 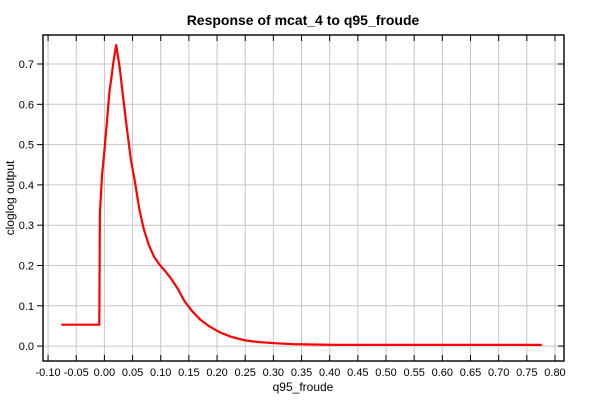 What do you see at coordinates (26, 105) in the screenshot?
I see `y-tick-label: 0.6` at bounding box center [26, 105].